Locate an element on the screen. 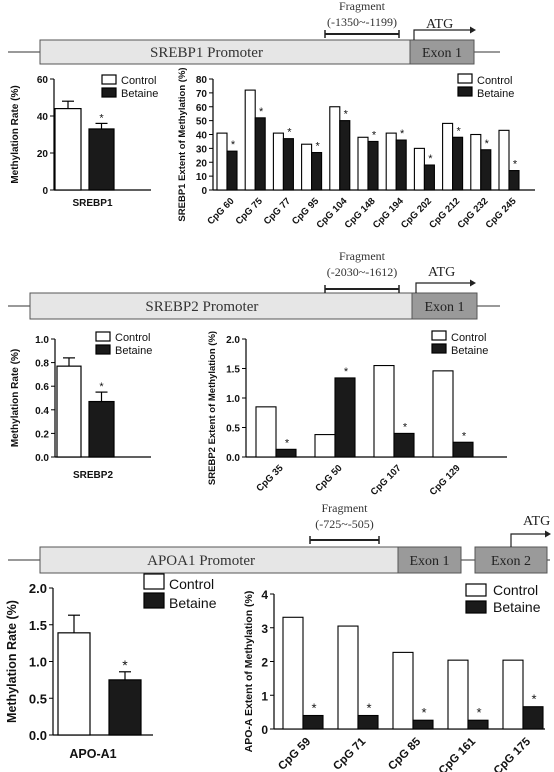  x-tick-label: CpG 175 is located at coordinates (513, 753).